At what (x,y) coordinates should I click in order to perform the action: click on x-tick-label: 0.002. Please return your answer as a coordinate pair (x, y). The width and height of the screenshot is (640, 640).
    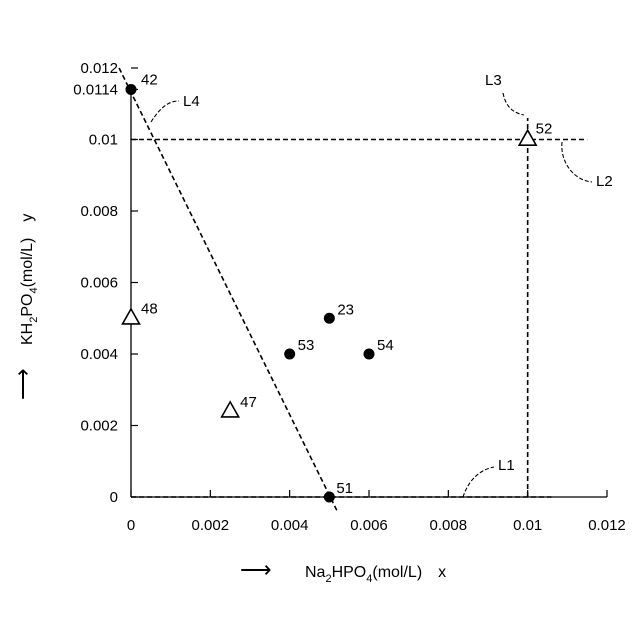
    Looking at the image, I should click on (211, 525).